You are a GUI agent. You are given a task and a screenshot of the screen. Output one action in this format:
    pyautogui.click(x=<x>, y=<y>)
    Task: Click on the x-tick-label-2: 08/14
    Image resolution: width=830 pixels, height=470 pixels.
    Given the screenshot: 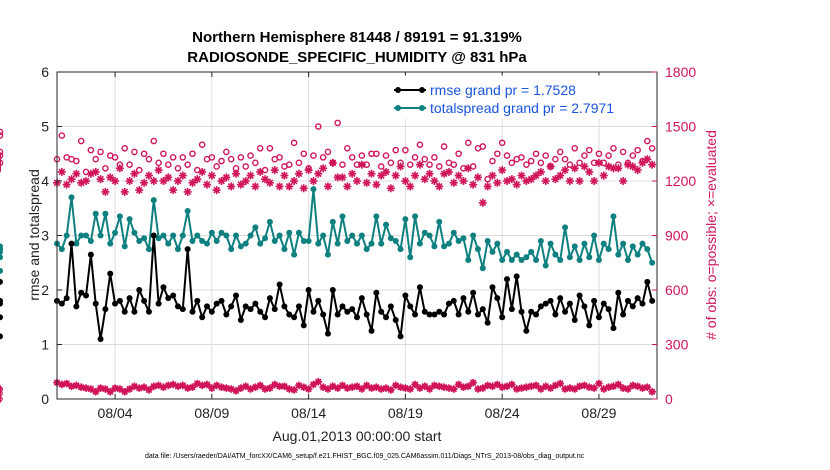 What is the action you would take?
    pyautogui.click(x=308, y=413)
    